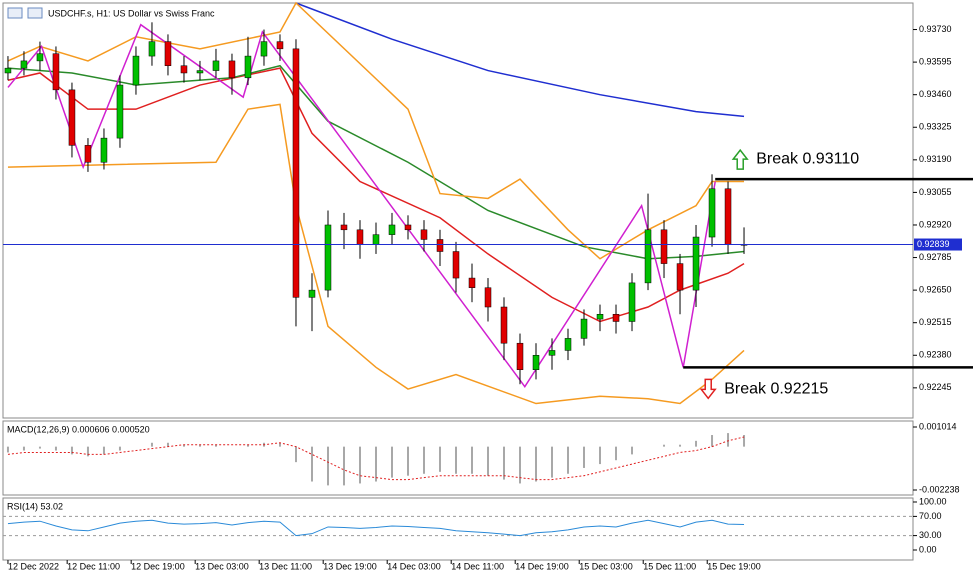  I want to click on y-tick-label: 0.93730, so click(935, 29).